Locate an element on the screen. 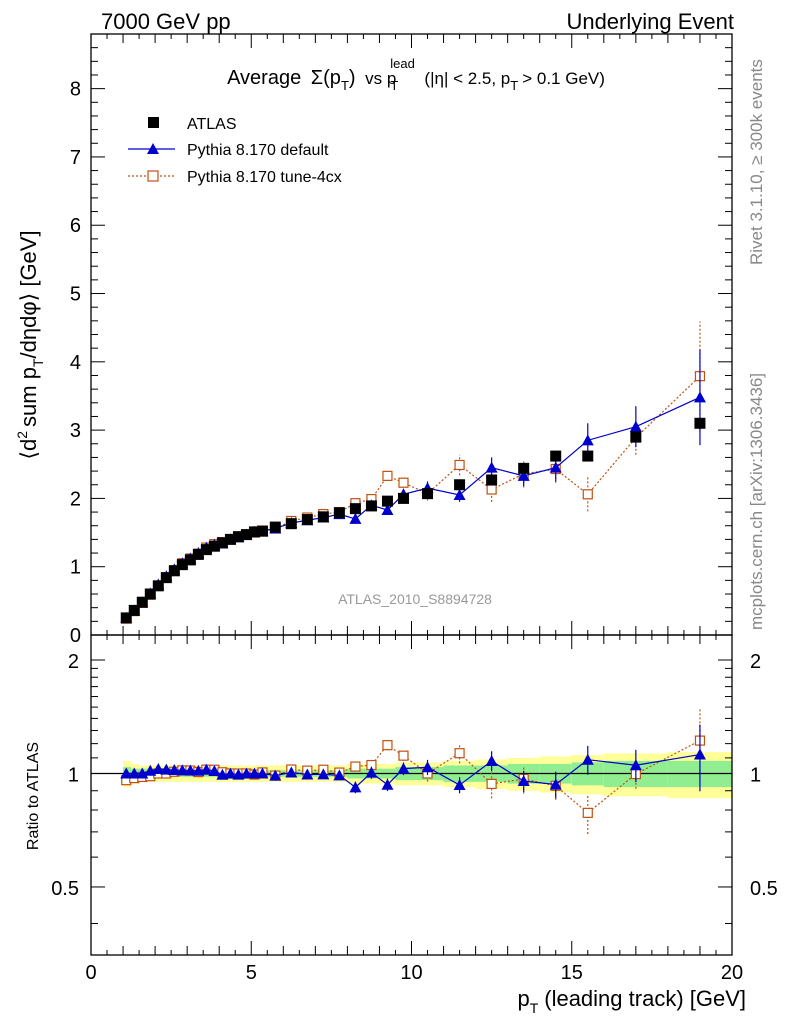  y-tick-label: 6 is located at coordinates (75, 226).